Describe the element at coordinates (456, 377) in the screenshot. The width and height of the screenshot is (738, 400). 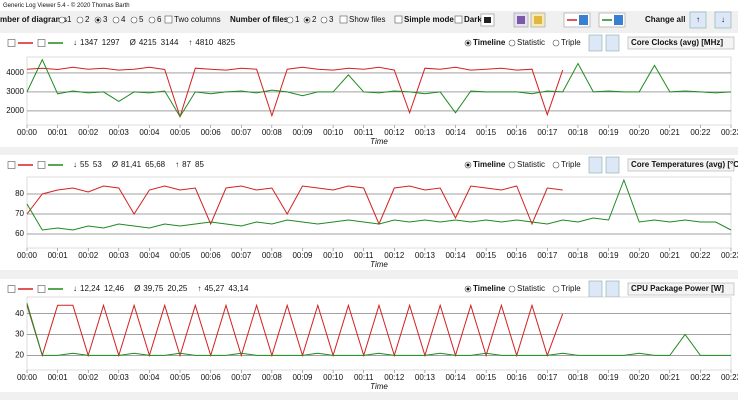
I see `x-tick-label: 00:14` at that location.